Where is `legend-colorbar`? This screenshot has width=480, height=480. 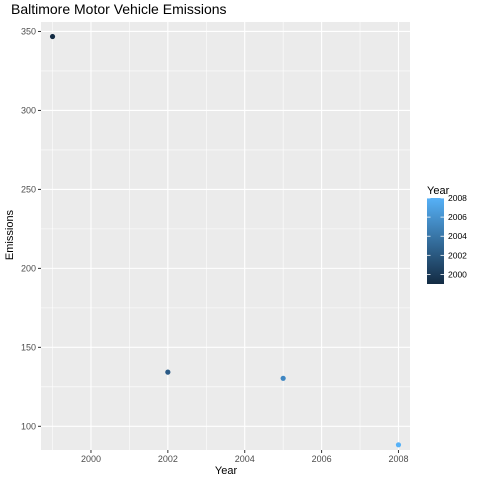 legend-colorbar is located at coordinates (435, 241).